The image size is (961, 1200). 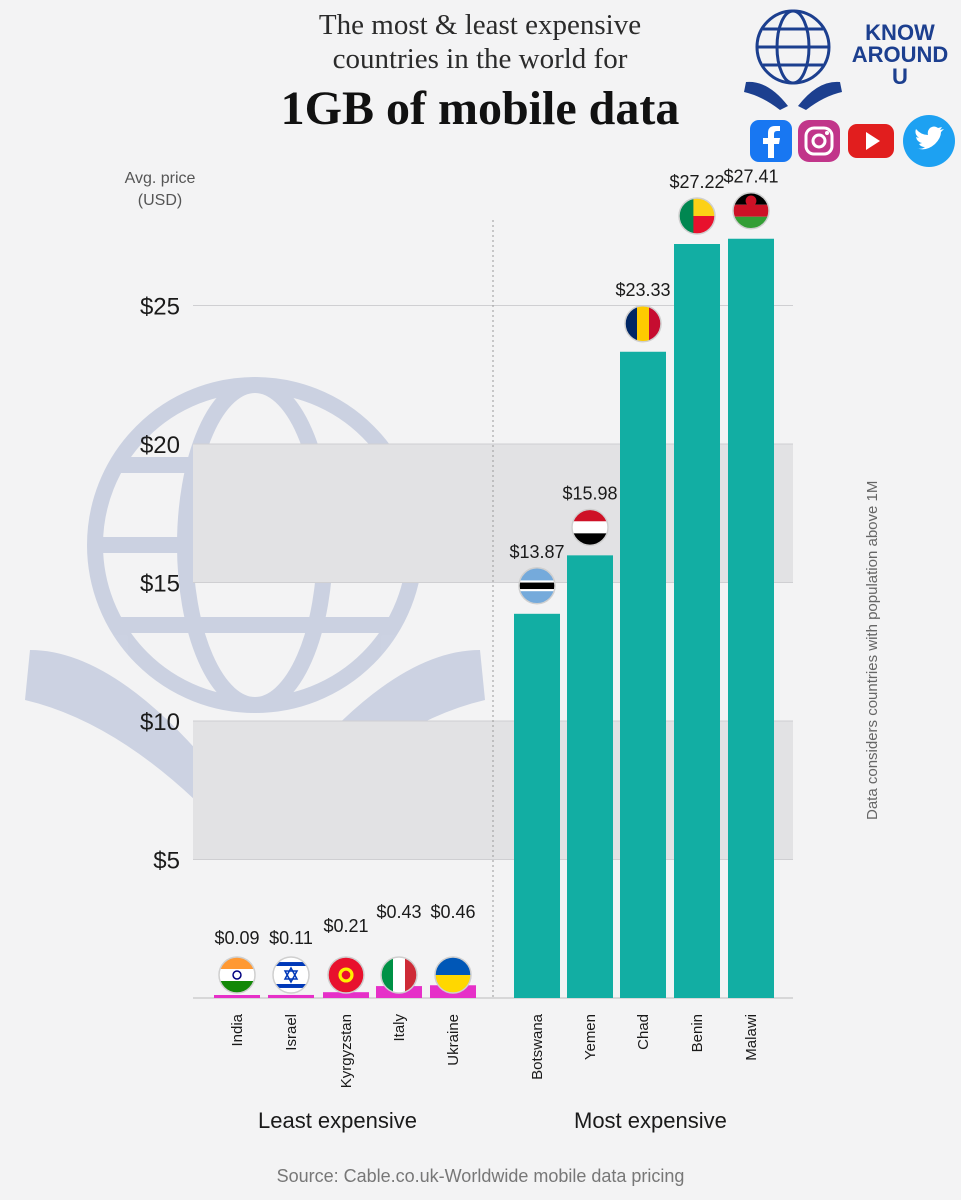 I want to click on brand-line-2: AROUND, so click(x=900, y=54).